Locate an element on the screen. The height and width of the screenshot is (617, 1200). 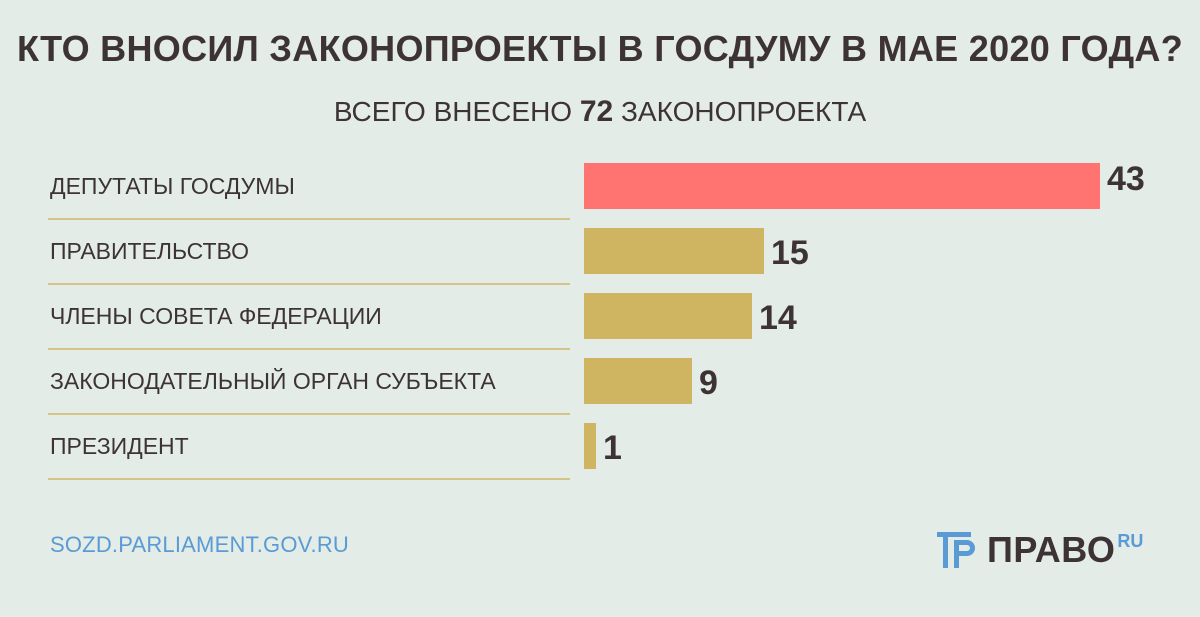
pravo-ru-logo: ПРАВО RU is located at coordinates (1040, 550).